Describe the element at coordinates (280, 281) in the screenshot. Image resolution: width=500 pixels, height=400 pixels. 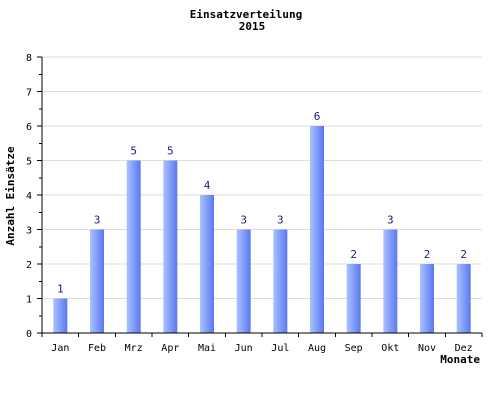
I see `bar-jul` at that location.